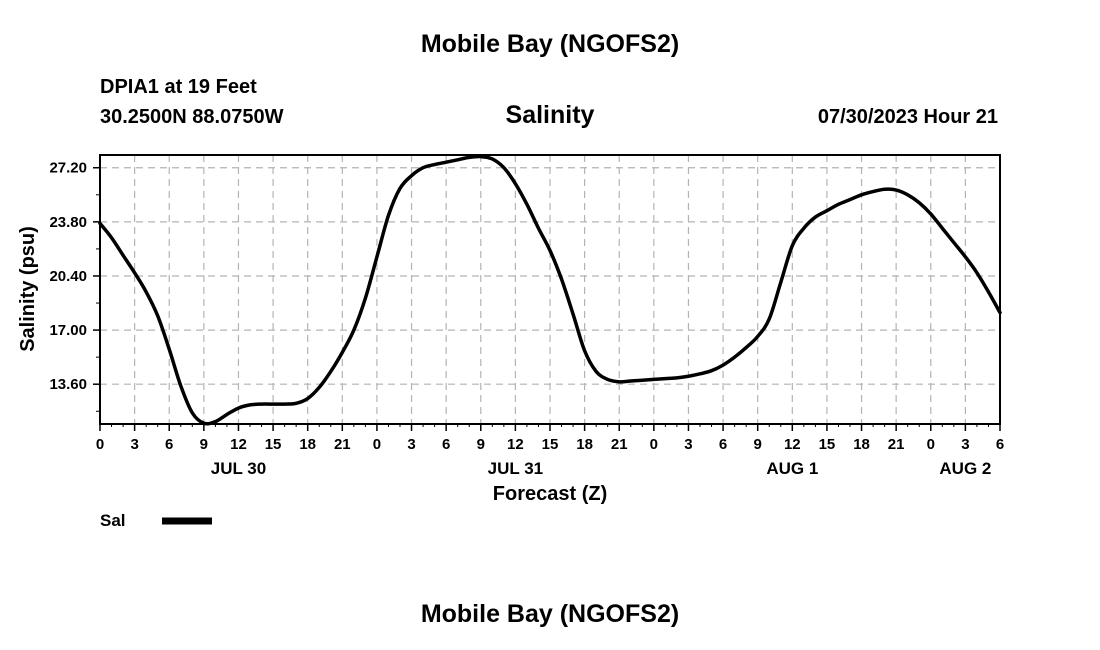 Image resolution: width=1100 pixels, height=650 pixels. I want to click on date-label: JUL 31, so click(515, 468).